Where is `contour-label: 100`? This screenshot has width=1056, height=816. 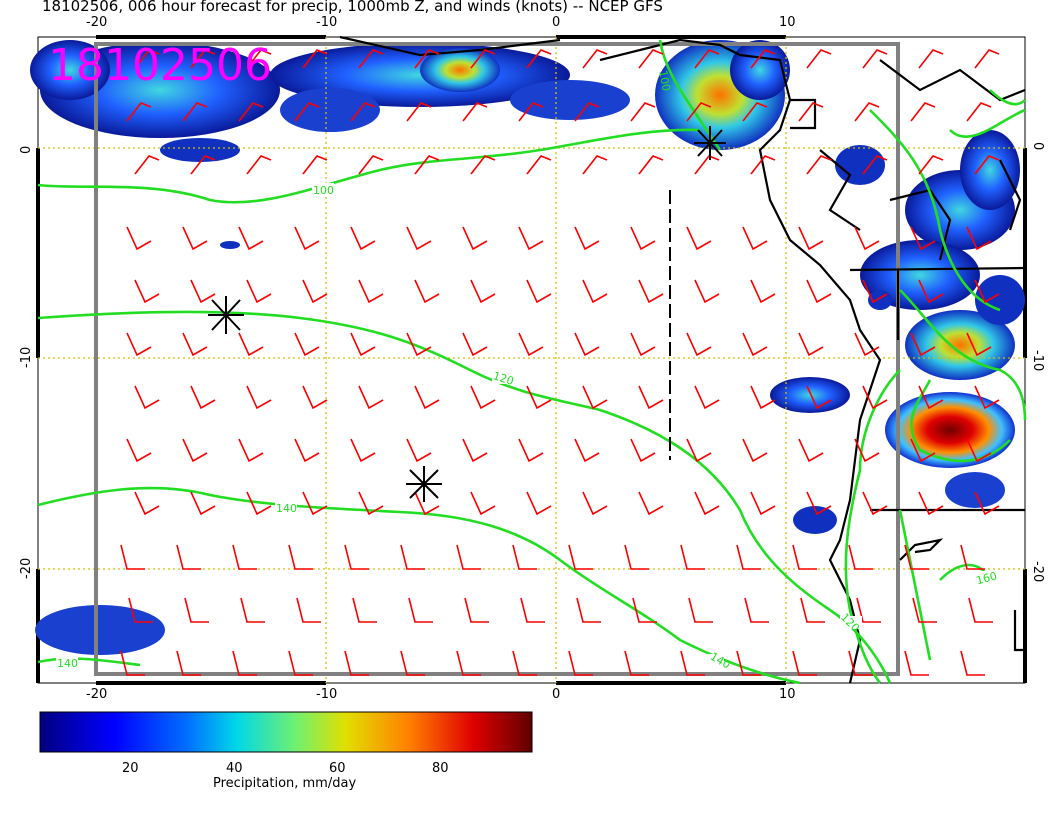 contour-label: 100 is located at coordinates (323, 190).